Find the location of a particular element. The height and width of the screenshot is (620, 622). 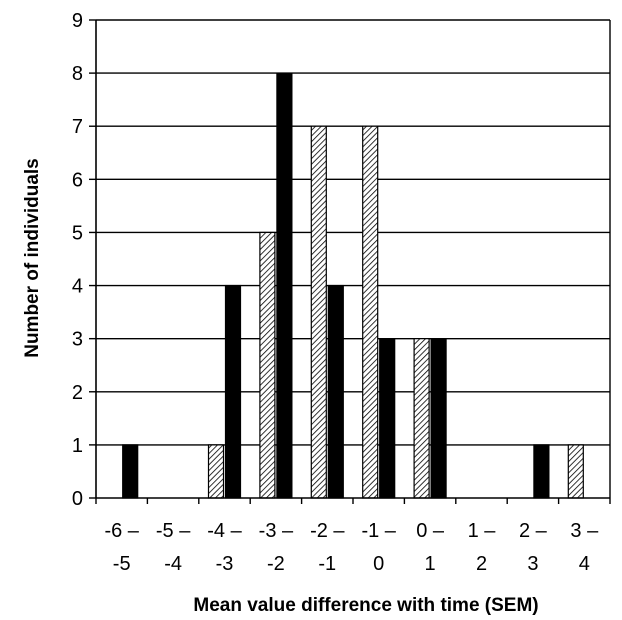

x-tick-label-top: -5 – is located at coordinates (173, 531).